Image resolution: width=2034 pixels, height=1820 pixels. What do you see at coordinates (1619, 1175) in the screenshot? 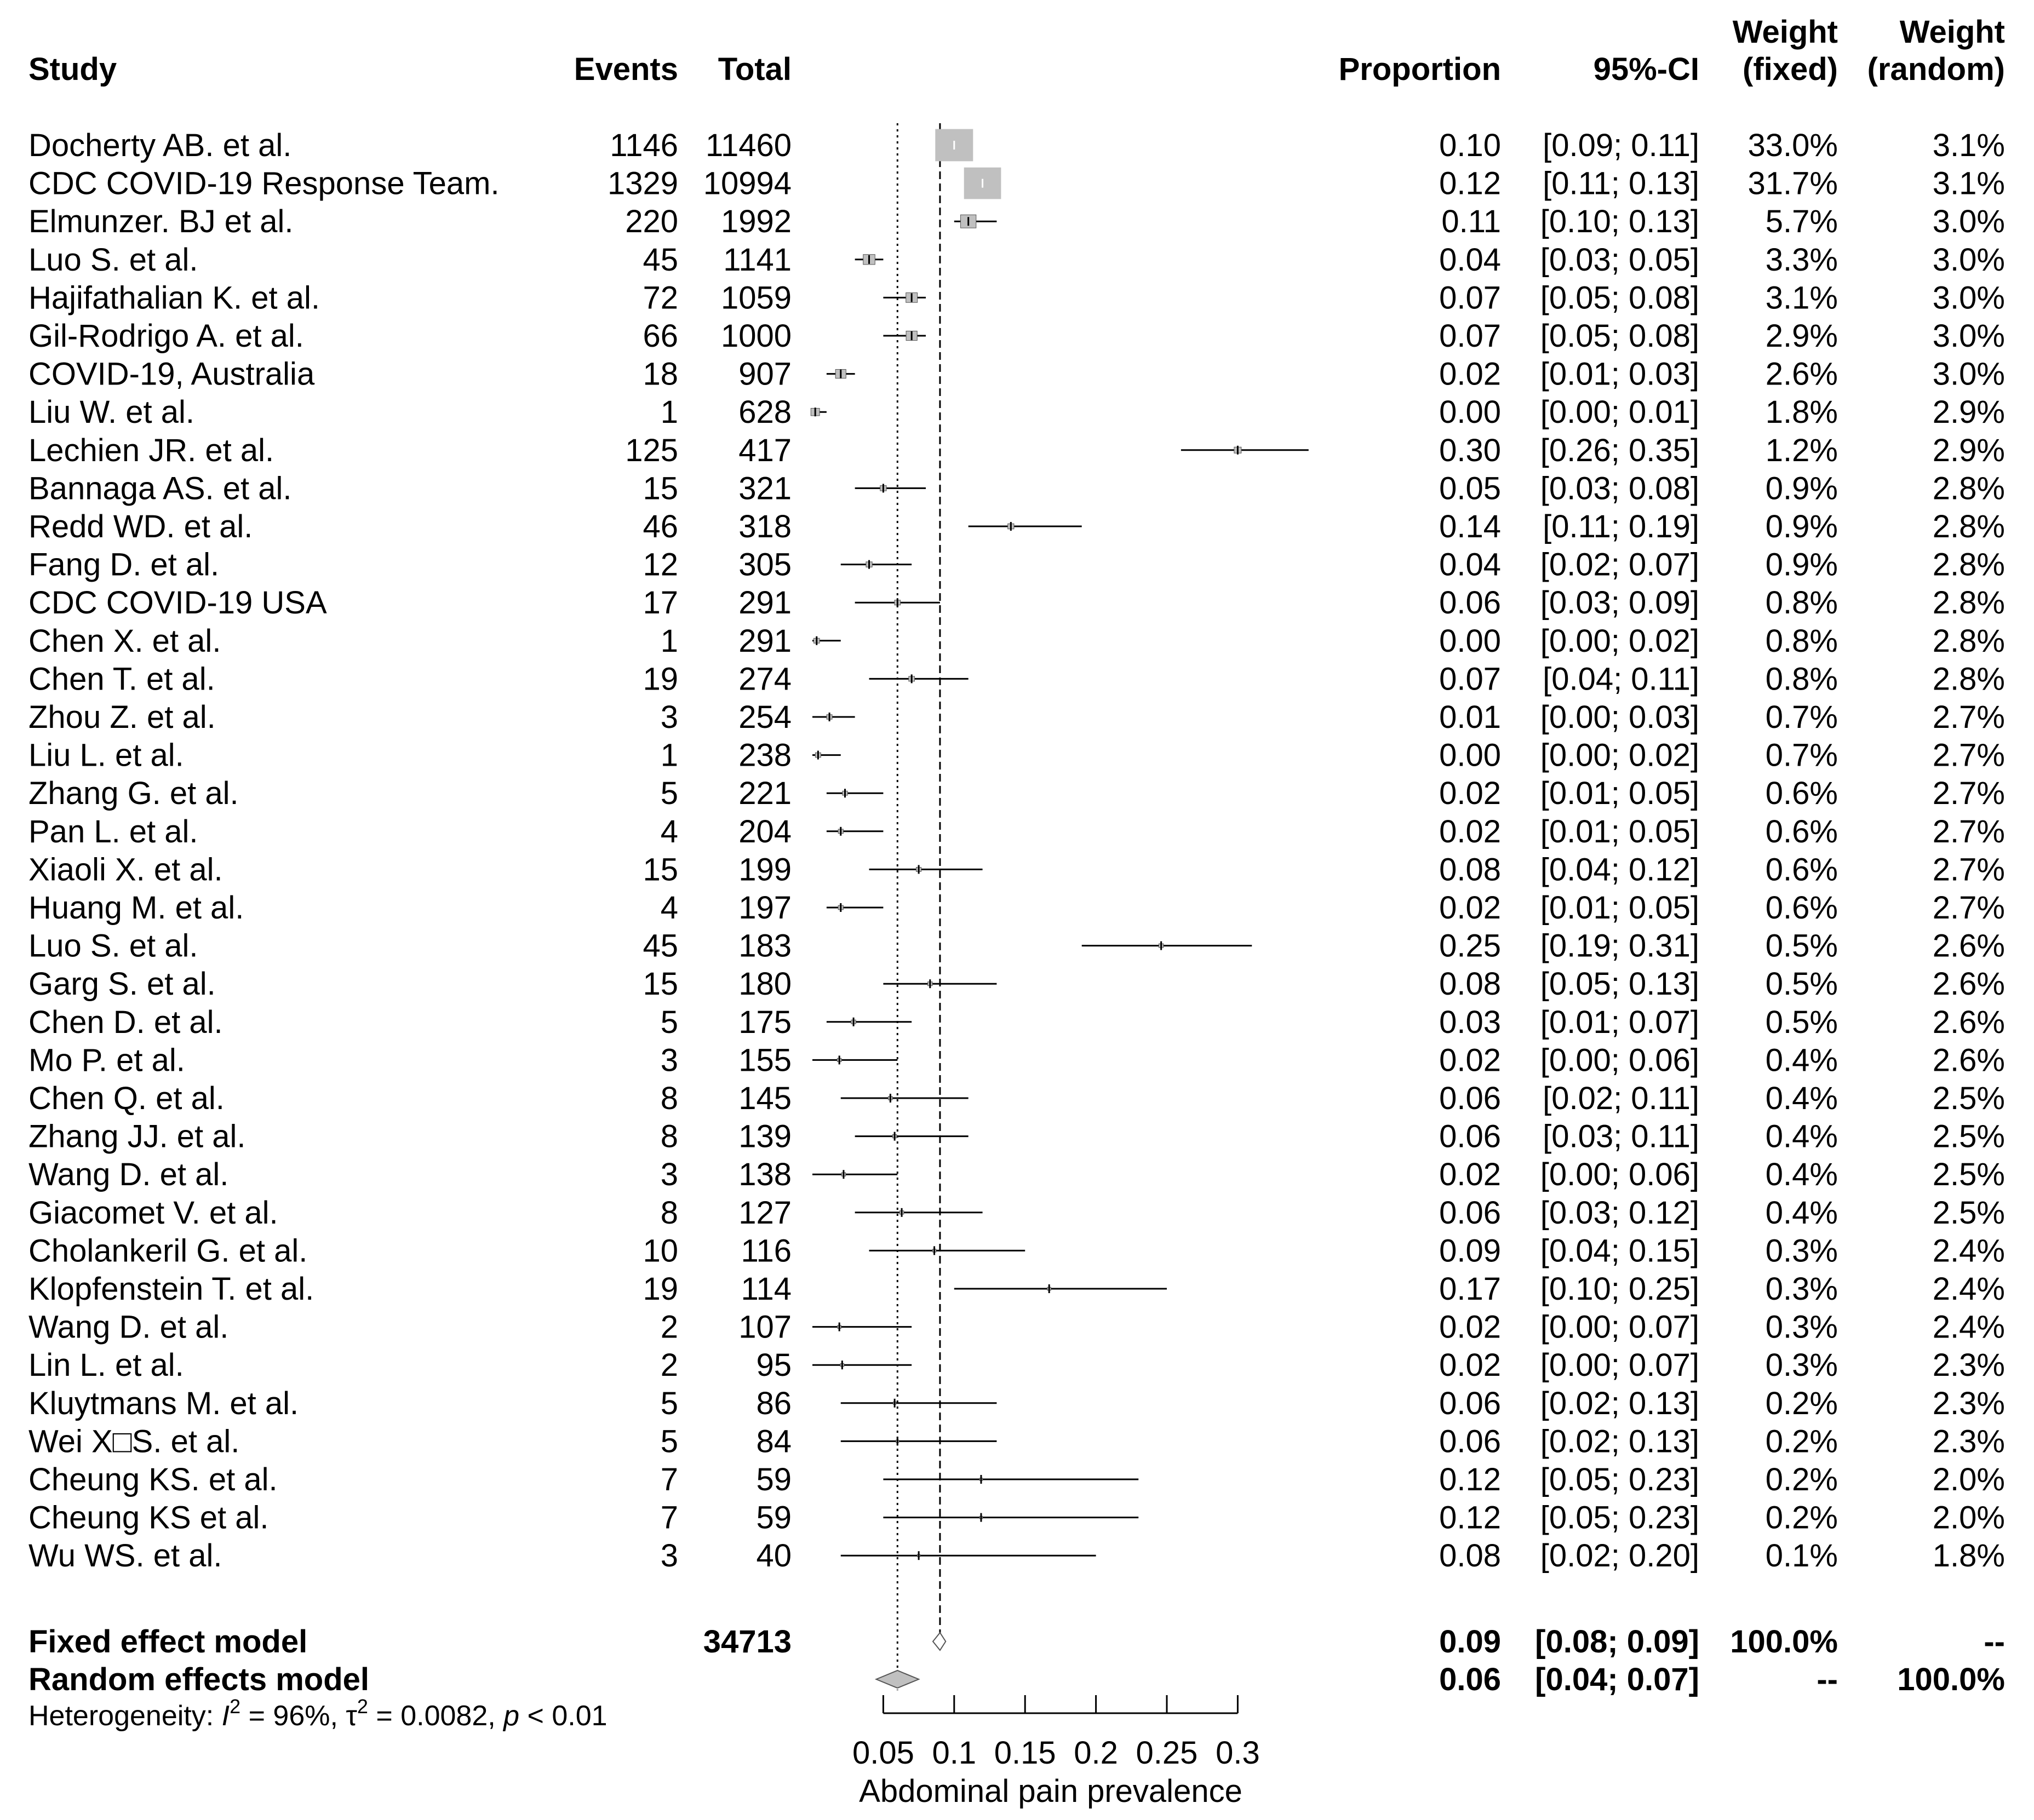
I see `study-ci: [0.00; 0.06]` at bounding box center [1619, 1175].